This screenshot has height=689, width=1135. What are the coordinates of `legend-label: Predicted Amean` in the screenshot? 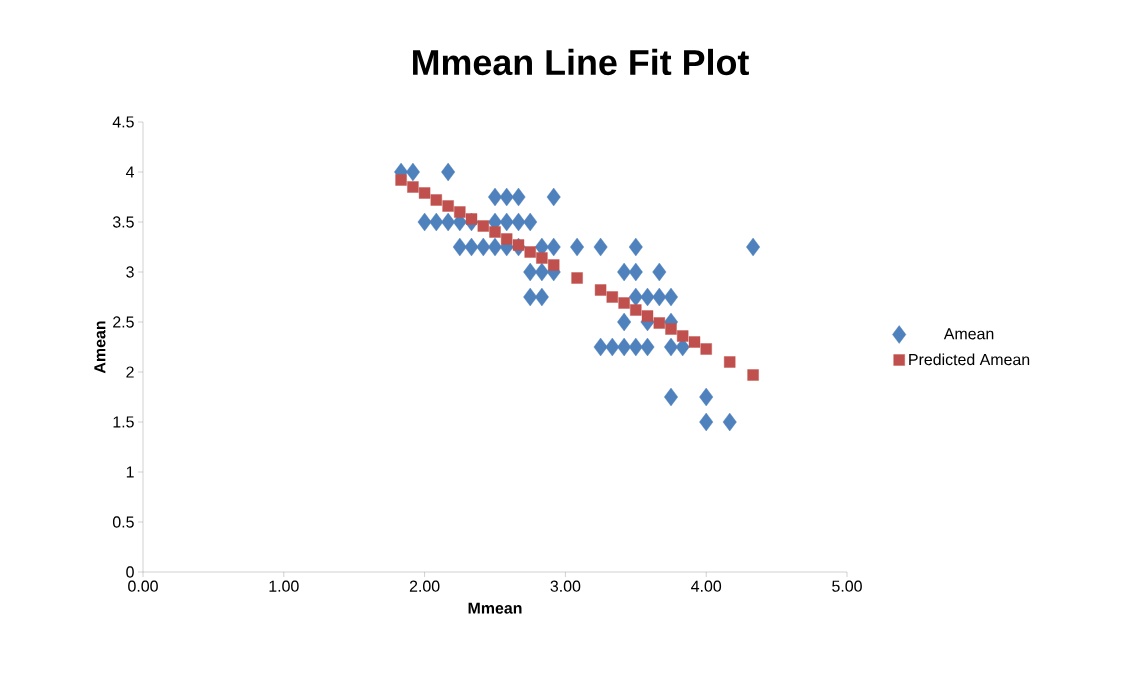 It's located at (969, 359).